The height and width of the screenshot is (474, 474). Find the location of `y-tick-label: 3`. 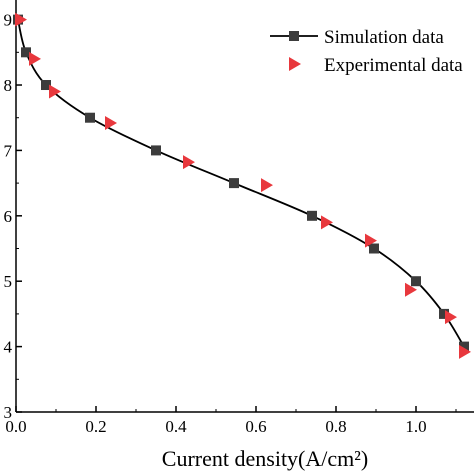

y-tick-label: 3 is located at coordinates (8, 412).